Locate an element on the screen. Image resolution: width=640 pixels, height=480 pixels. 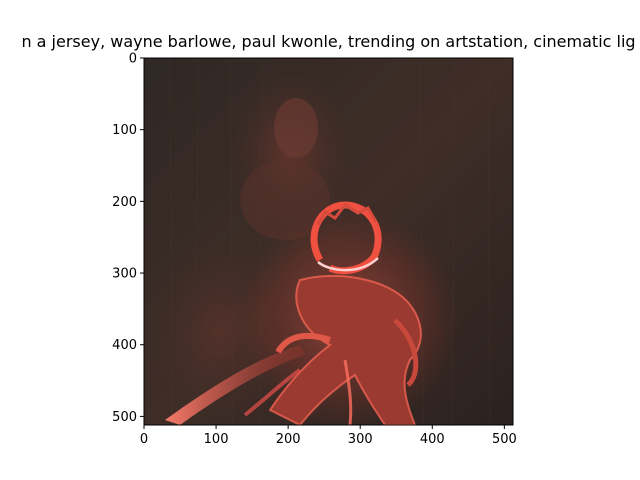
x-tick-label: 0 is located at coordinates (144, 439).